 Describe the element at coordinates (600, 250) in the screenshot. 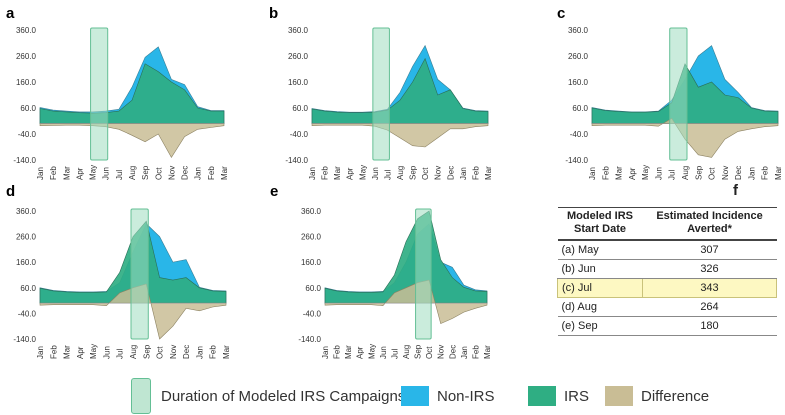

I see `start-date-cell: (a) May` at that location.